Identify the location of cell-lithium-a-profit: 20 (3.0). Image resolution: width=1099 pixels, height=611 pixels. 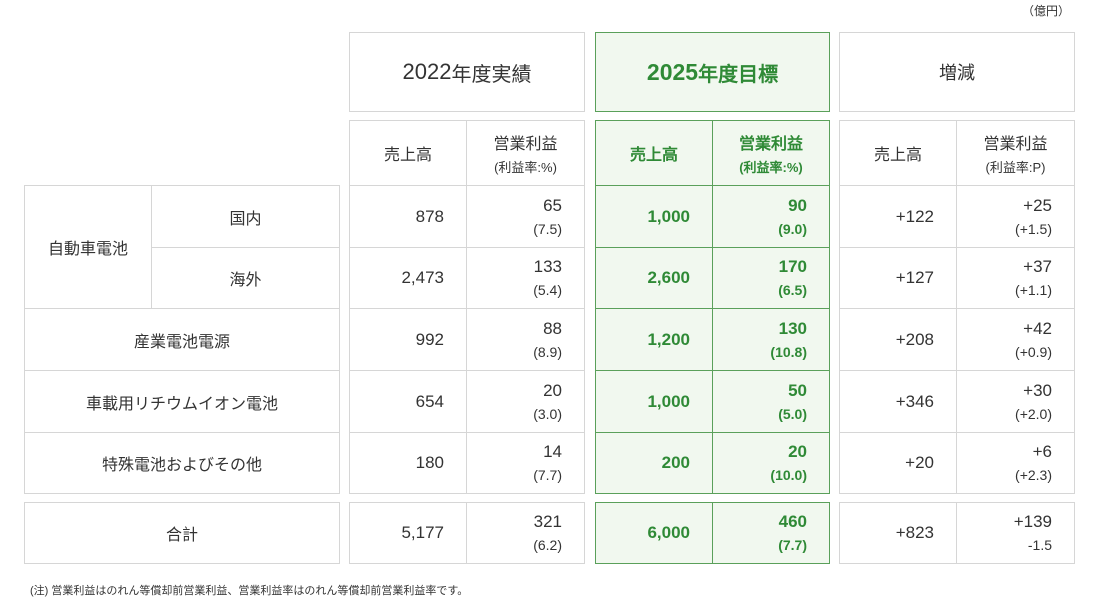
(525, 401).